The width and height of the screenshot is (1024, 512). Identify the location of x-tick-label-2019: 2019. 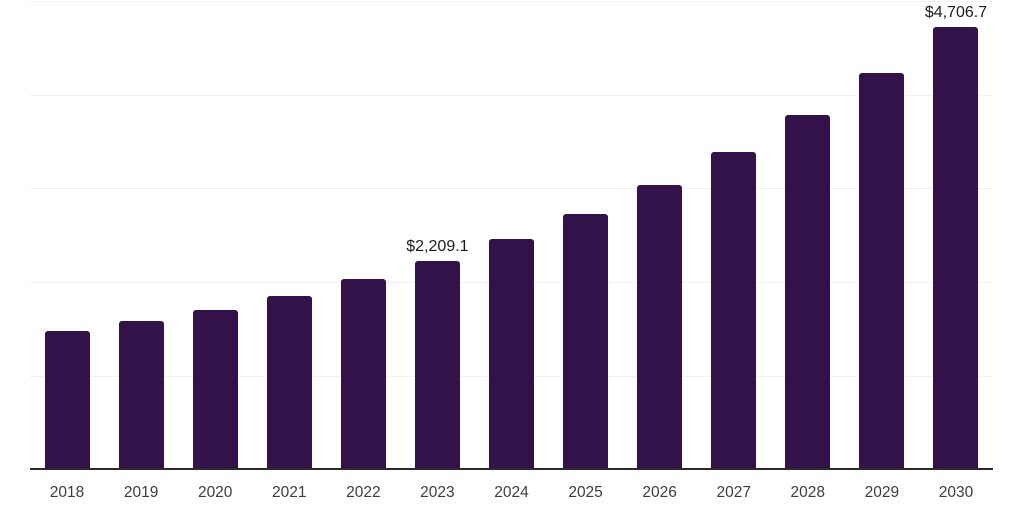
(141, 492).